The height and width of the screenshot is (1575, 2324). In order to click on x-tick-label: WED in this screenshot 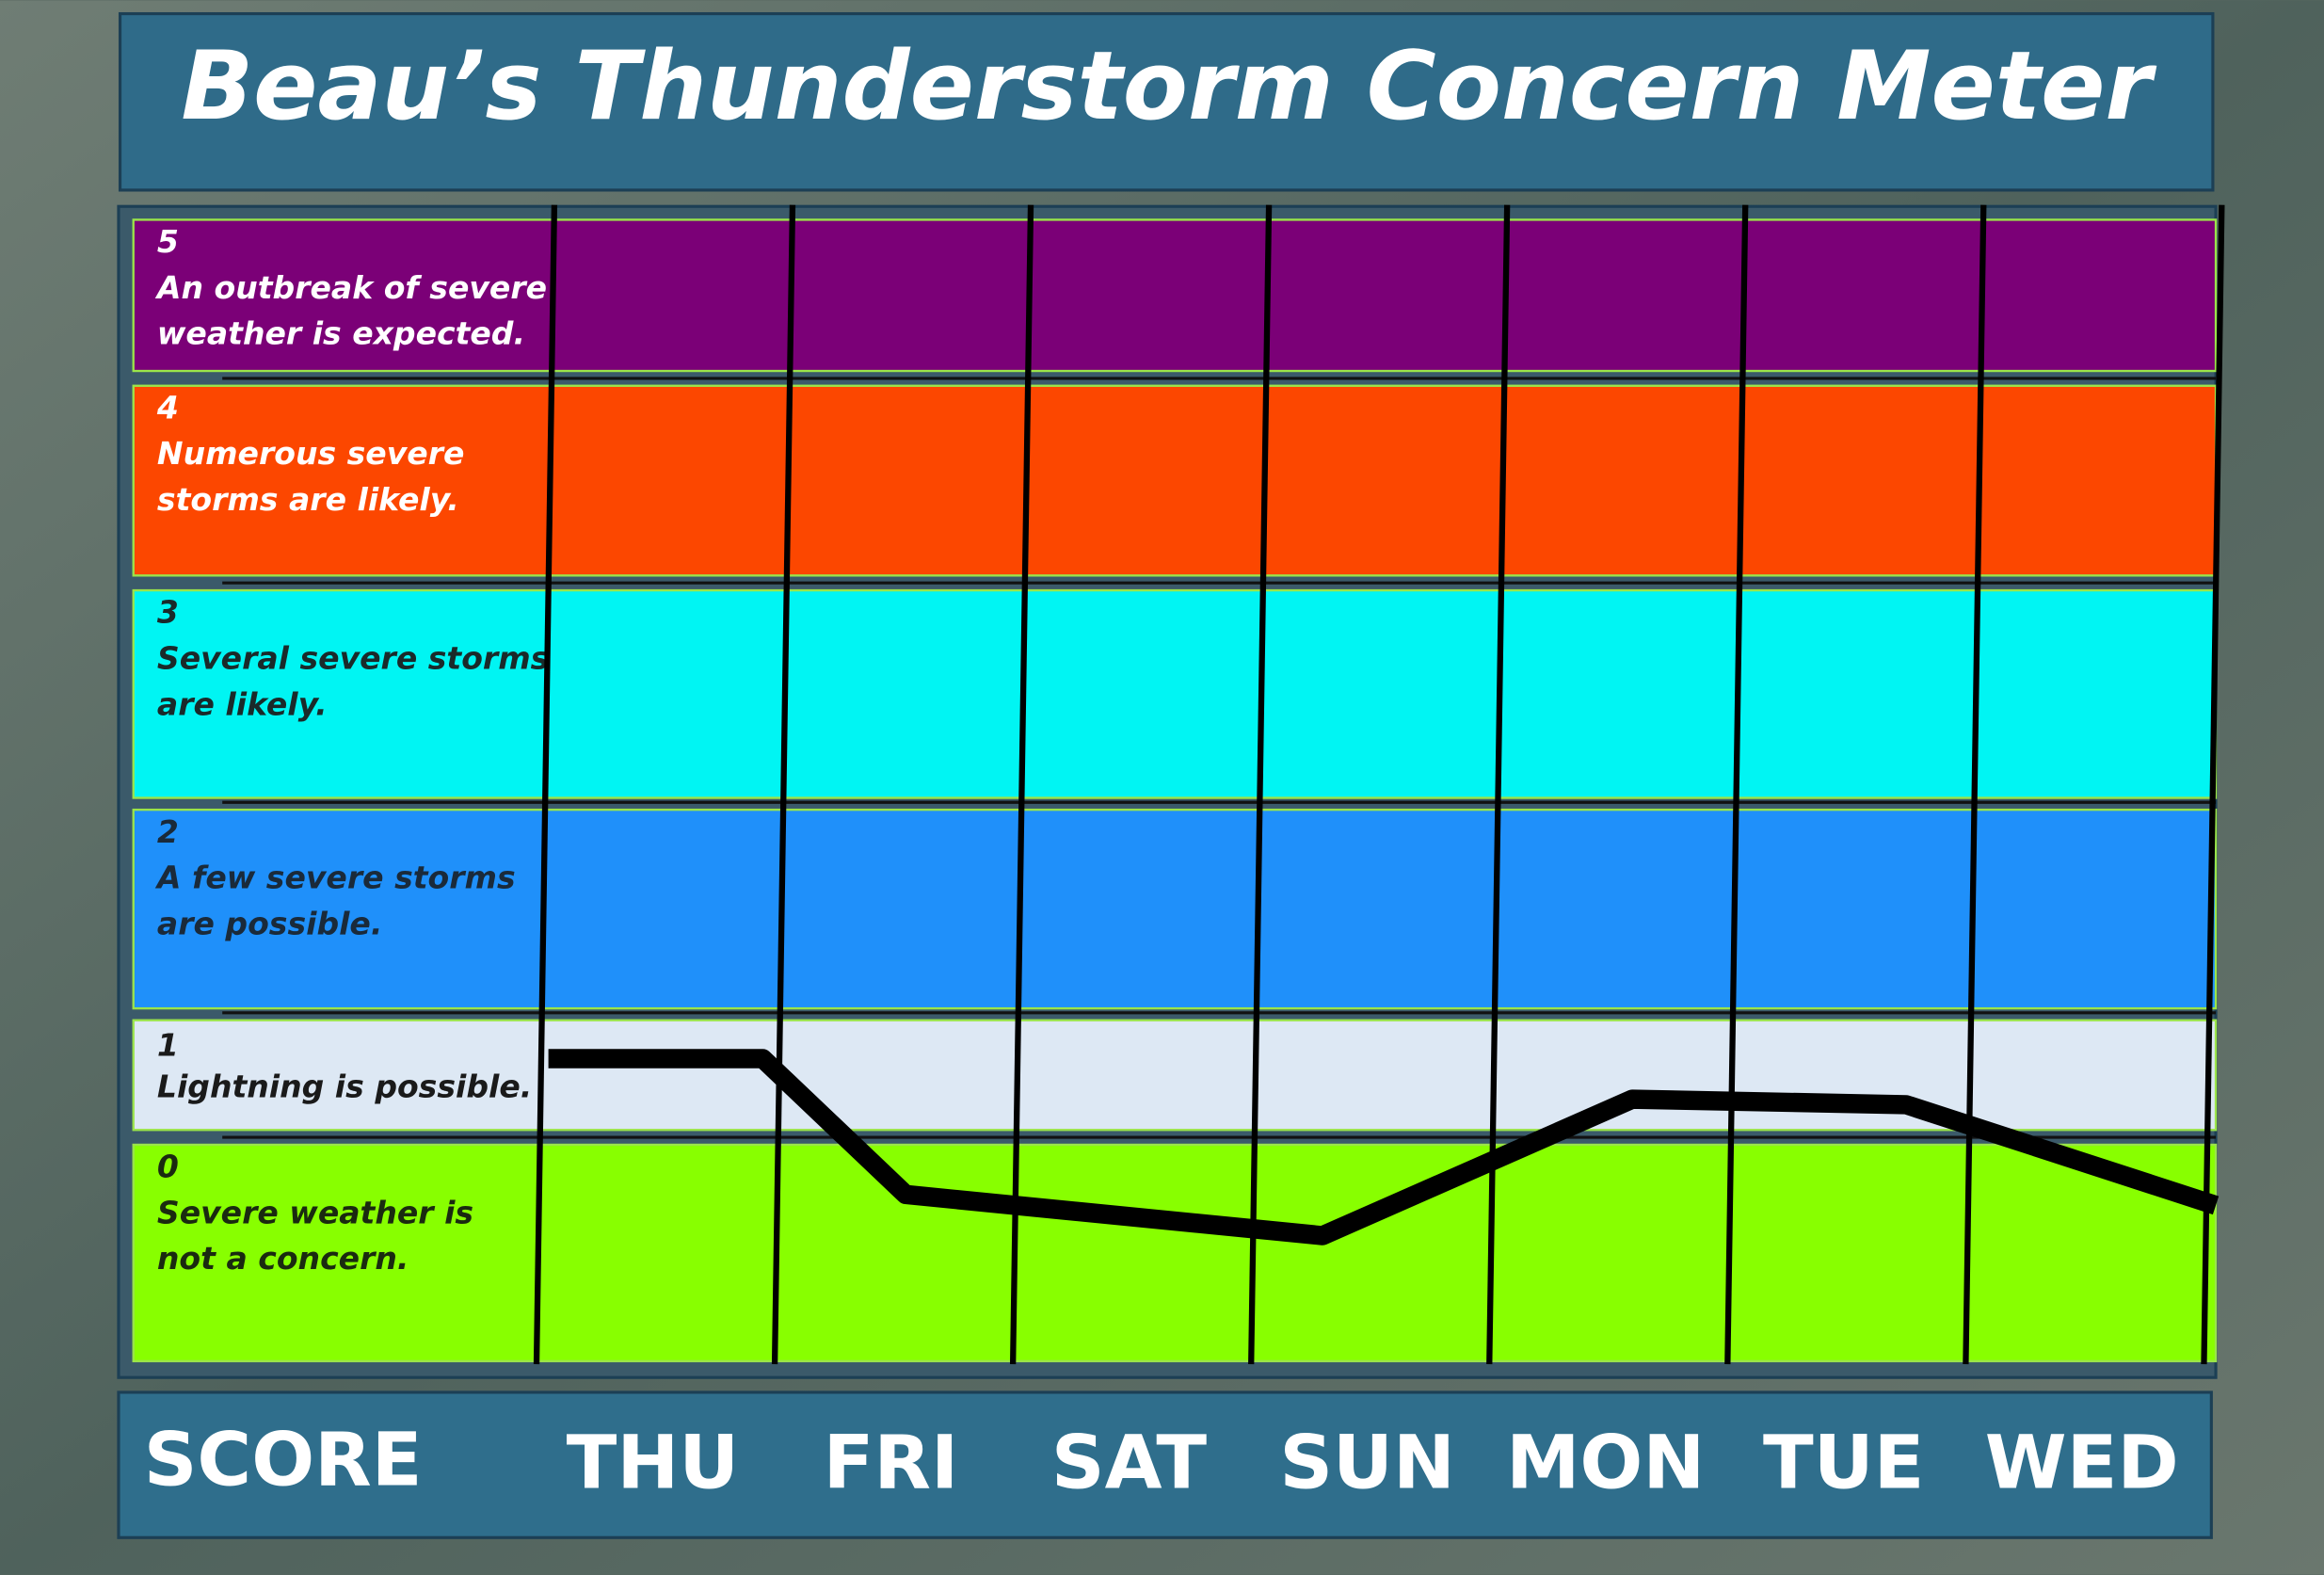, I will do `click(2082, 1463)`.